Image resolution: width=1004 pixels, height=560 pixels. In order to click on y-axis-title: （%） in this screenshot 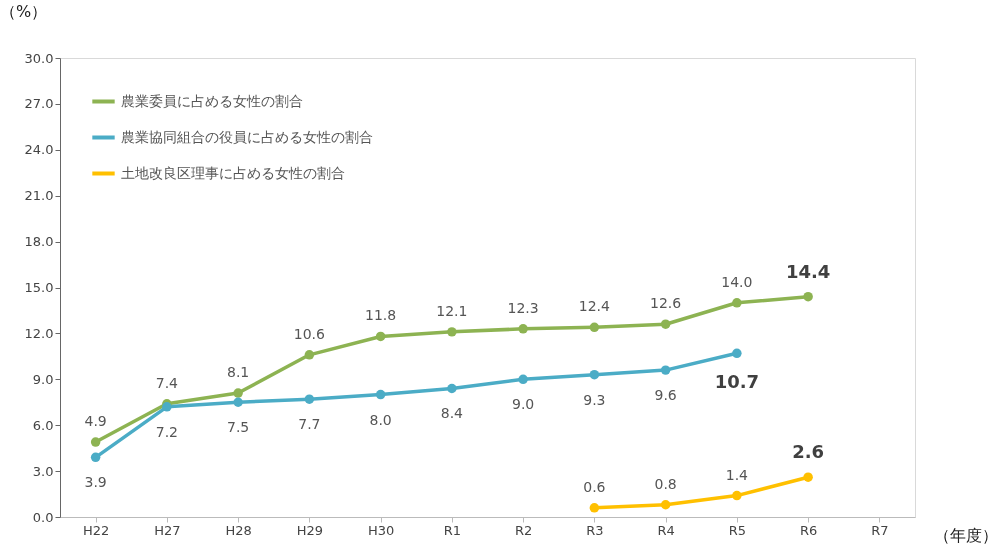, I will do `click(24, 12)`.